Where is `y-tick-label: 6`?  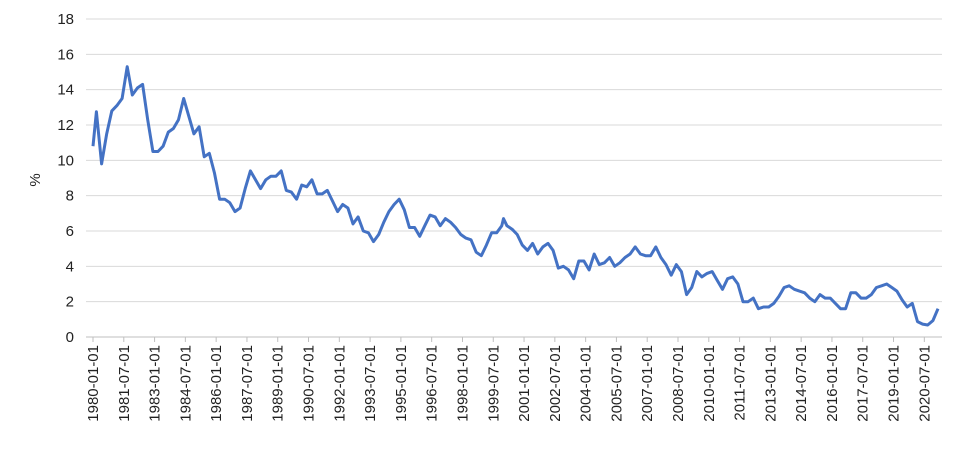 y-tick-label: 6 is located at coordinates (70, 231).